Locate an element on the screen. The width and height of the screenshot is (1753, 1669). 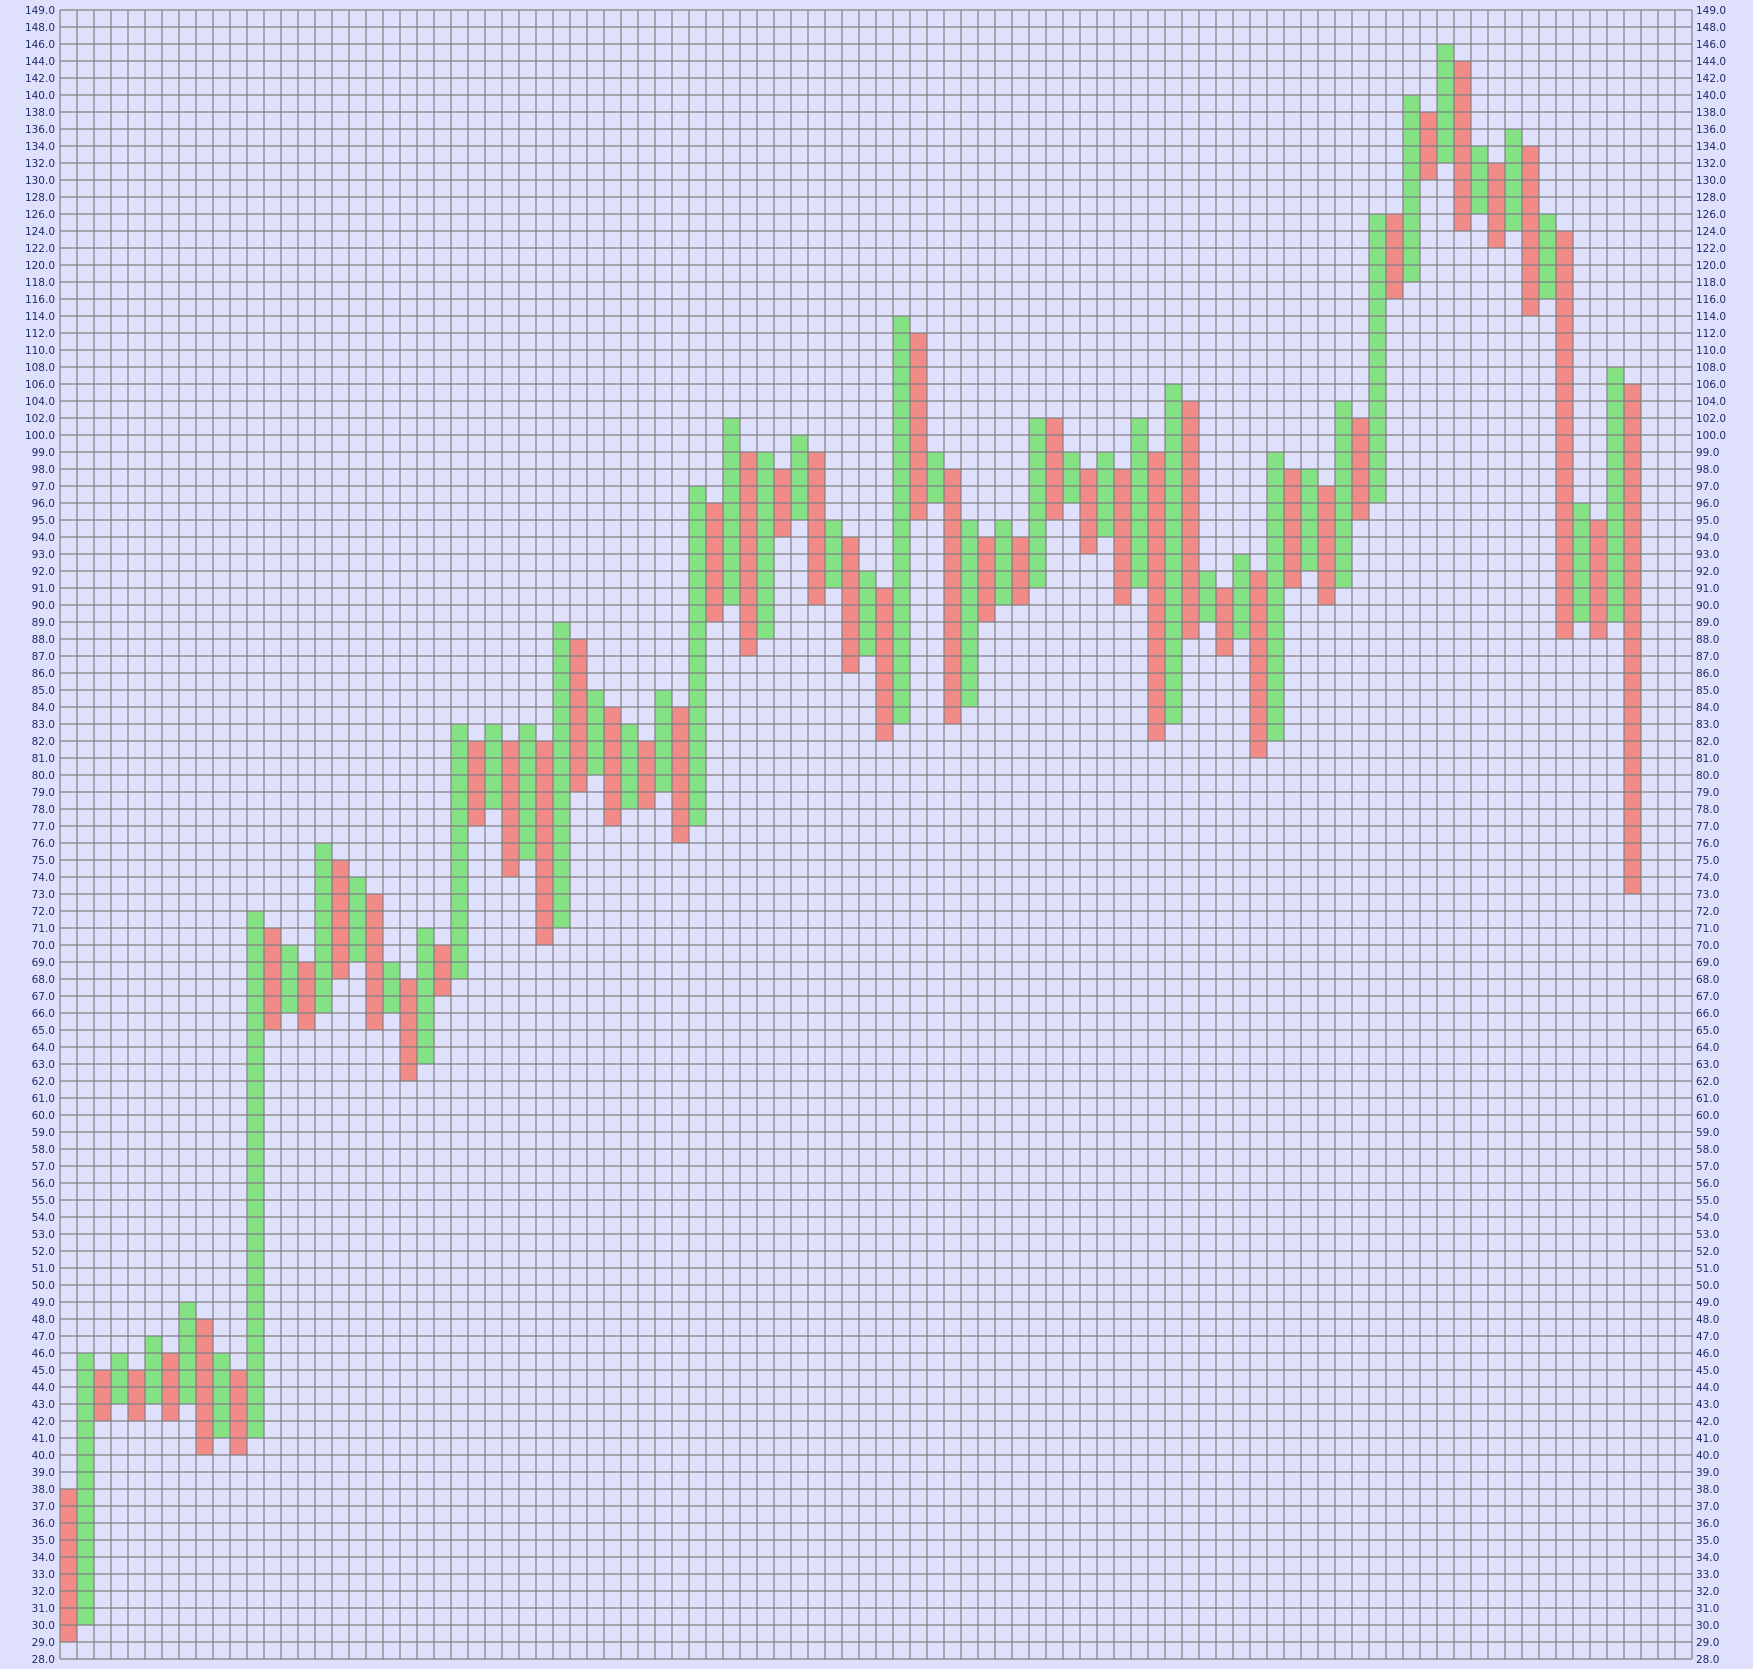
y-tick-label-right: 90.0 is located at coordinates (1707, 606).